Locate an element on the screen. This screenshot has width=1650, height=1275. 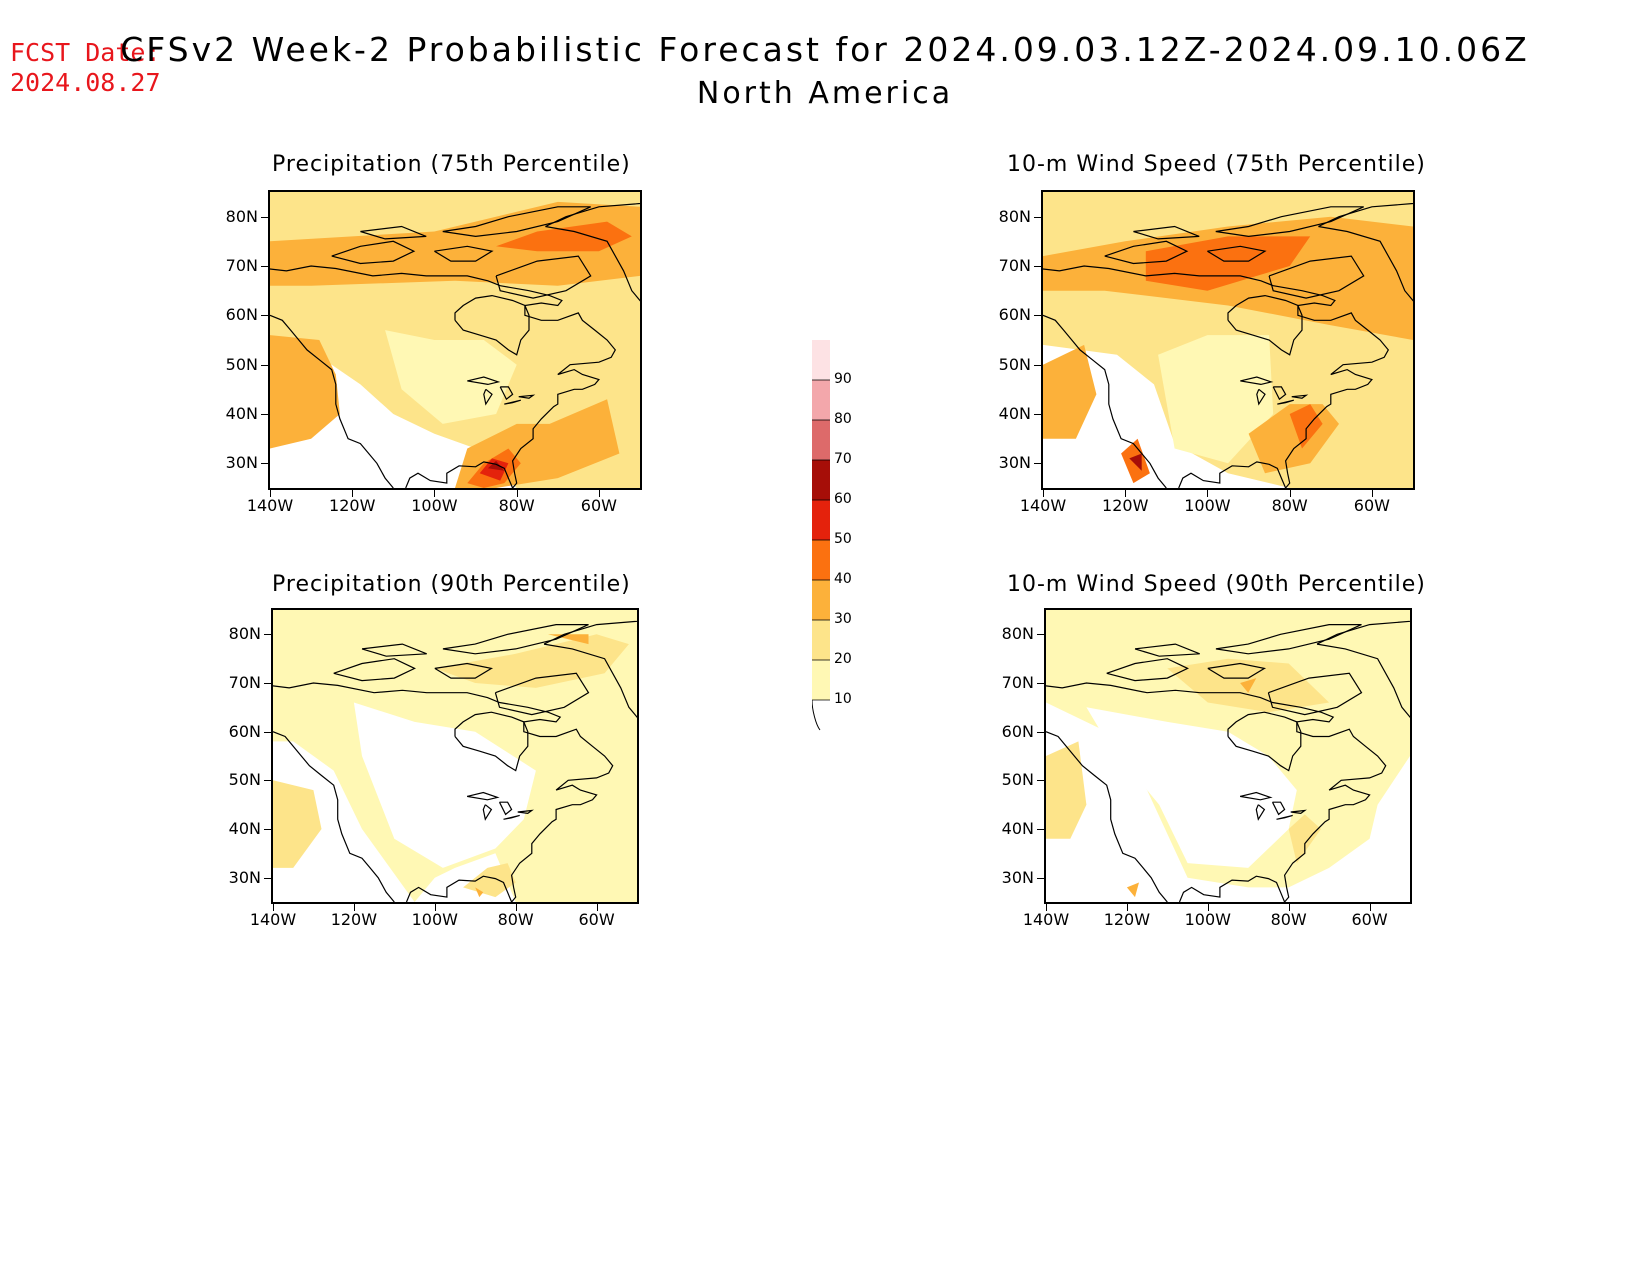
map-wind75 is located at coordinates (1228, 340).